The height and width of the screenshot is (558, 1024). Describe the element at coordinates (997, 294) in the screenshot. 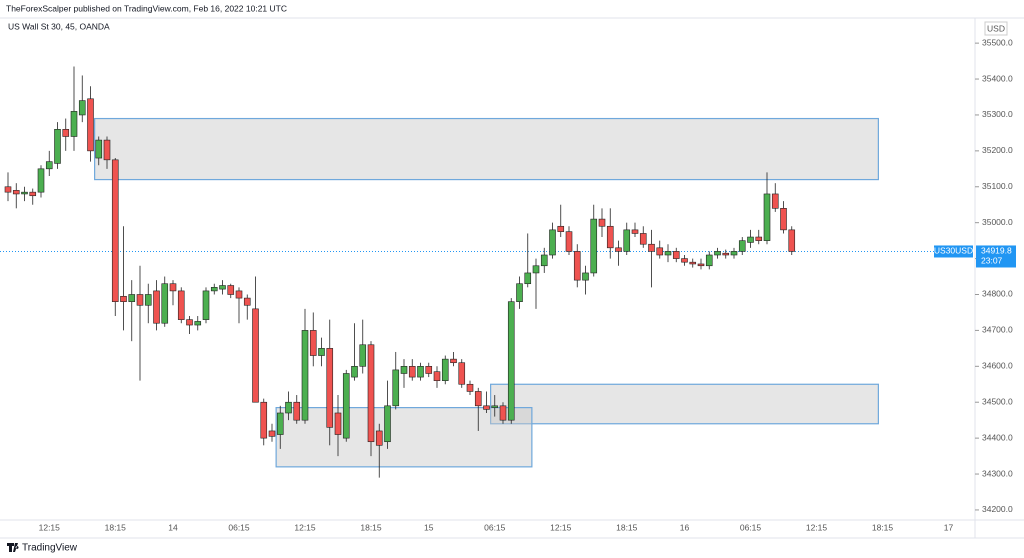

I see `y-tick-label: 34800.0` at that location.